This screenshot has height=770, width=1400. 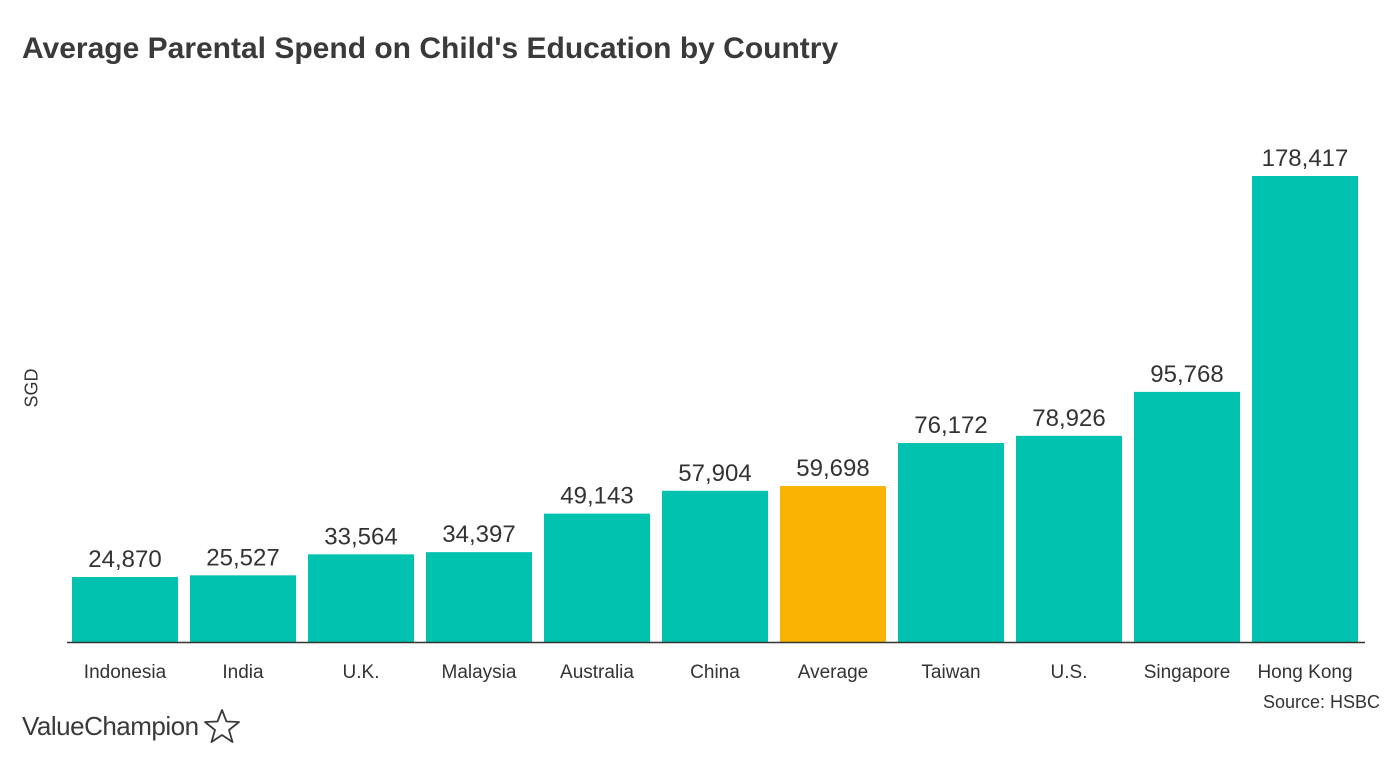 What do you see at coordinates (832, 468) in the screenshot?
I see `value-label-average: 59,698` at bounding box center [832, 468].